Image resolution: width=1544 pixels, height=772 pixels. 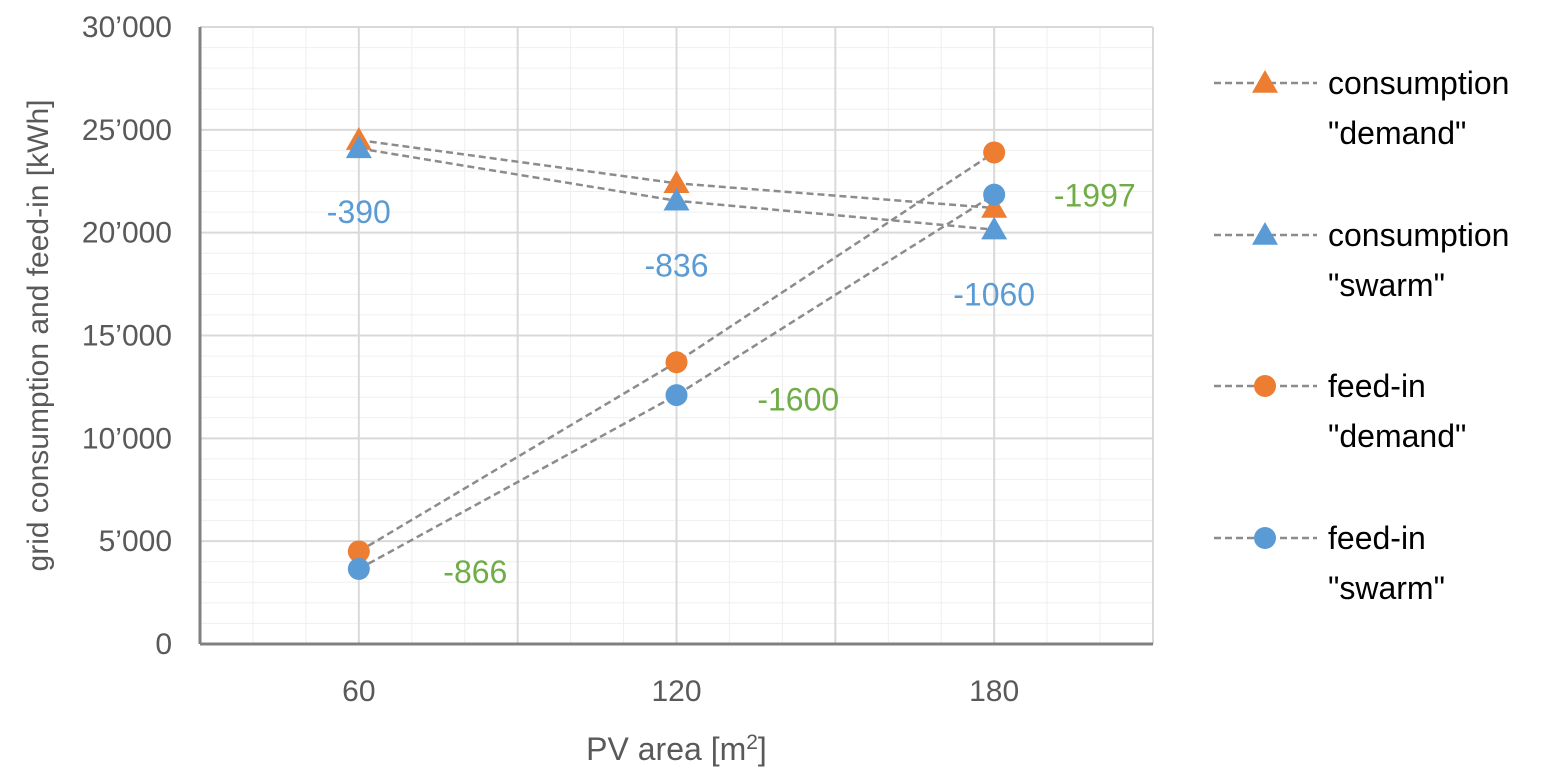 I want to click on x-tick-label: 120, so click(x=676, y=691).